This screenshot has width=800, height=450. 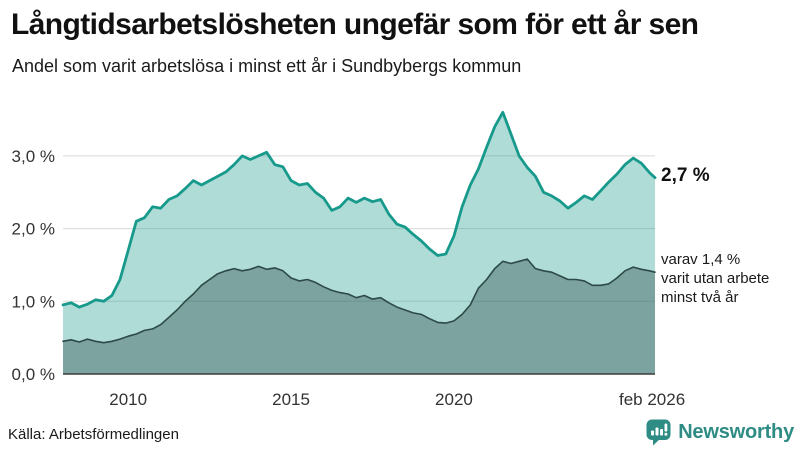 What do you see at coordinates (454, 399) in the screenshot?
I see `x-axis-tick-label: 2020` at bounding box center [454, 399].